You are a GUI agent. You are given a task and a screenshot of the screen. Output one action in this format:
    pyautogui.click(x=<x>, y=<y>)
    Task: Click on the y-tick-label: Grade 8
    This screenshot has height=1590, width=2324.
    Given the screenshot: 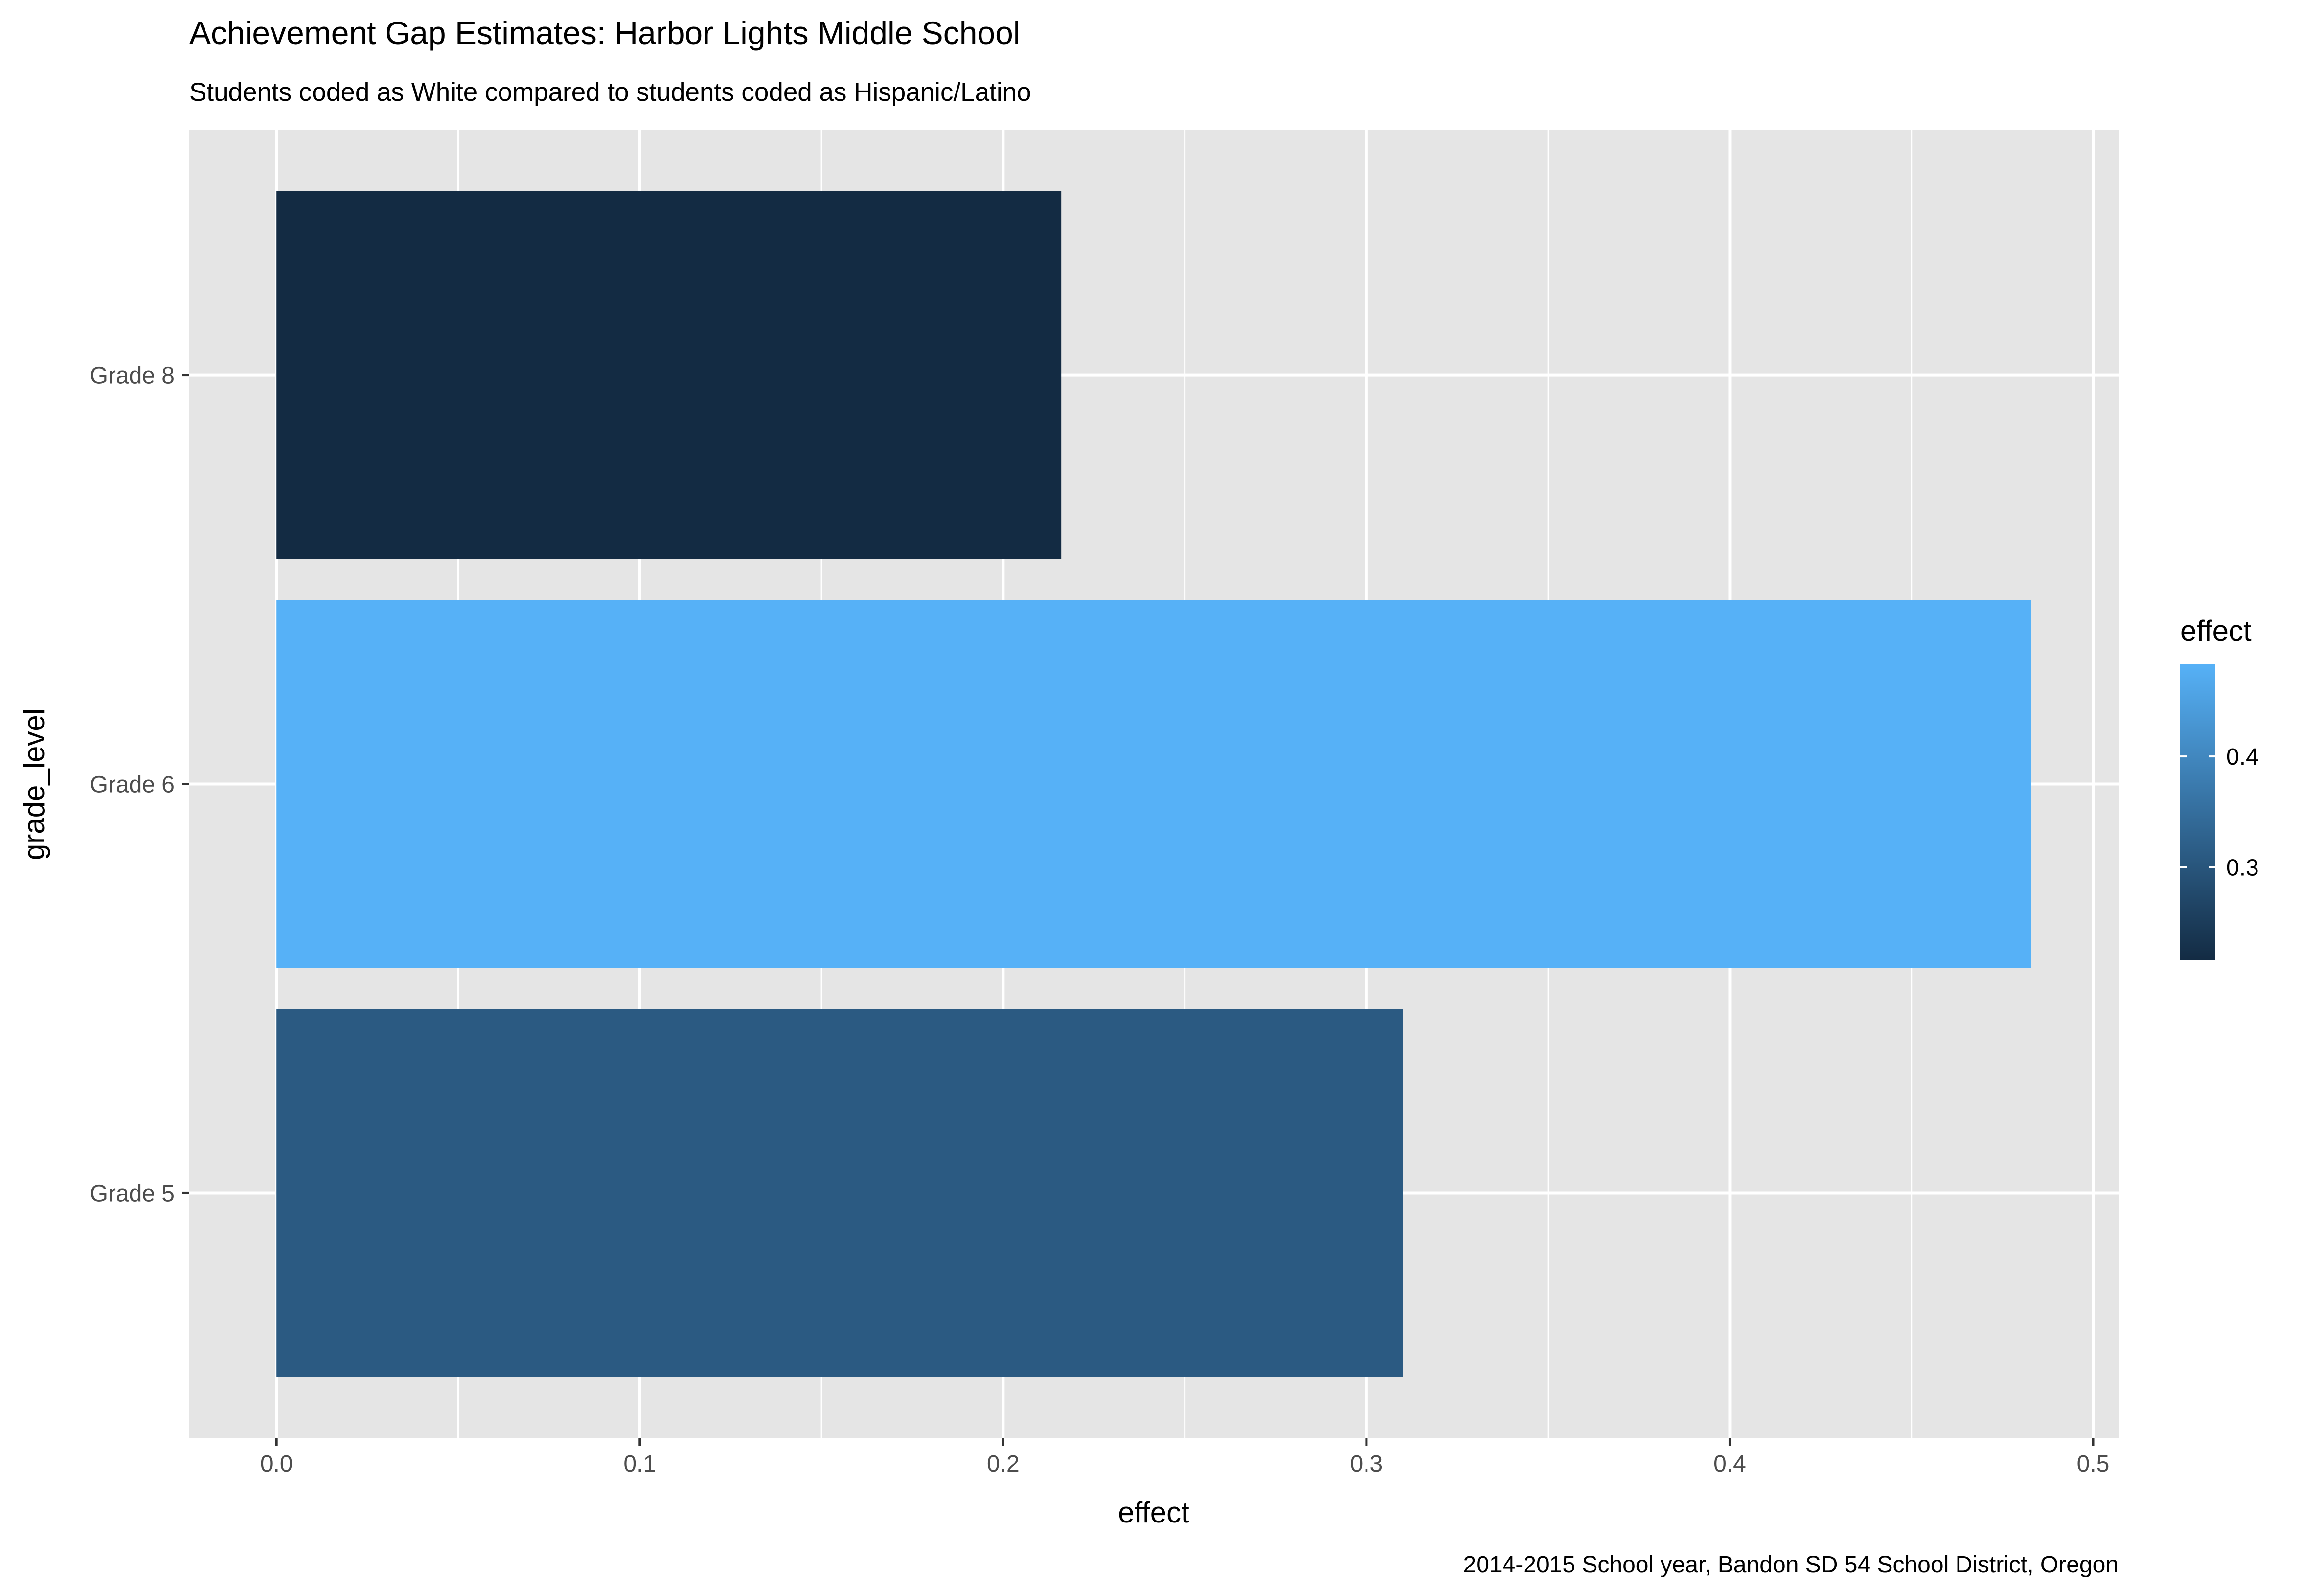 What is the action you would take?
    pyautogui.click(x=133, y=376)
    